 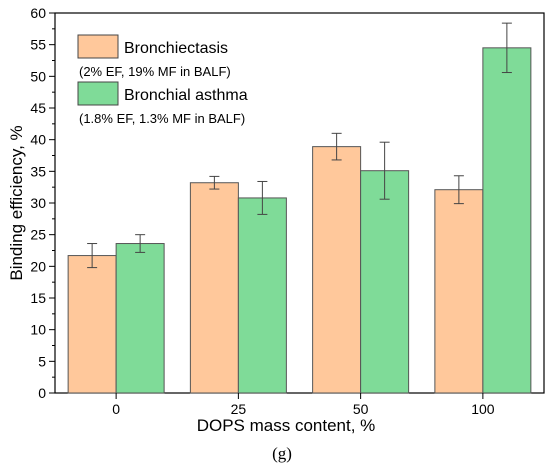 What do you see at coordinates (483, 409) in the screenshot?
I see `x-tick-label-100: 100` at bounding box center [483, 409].